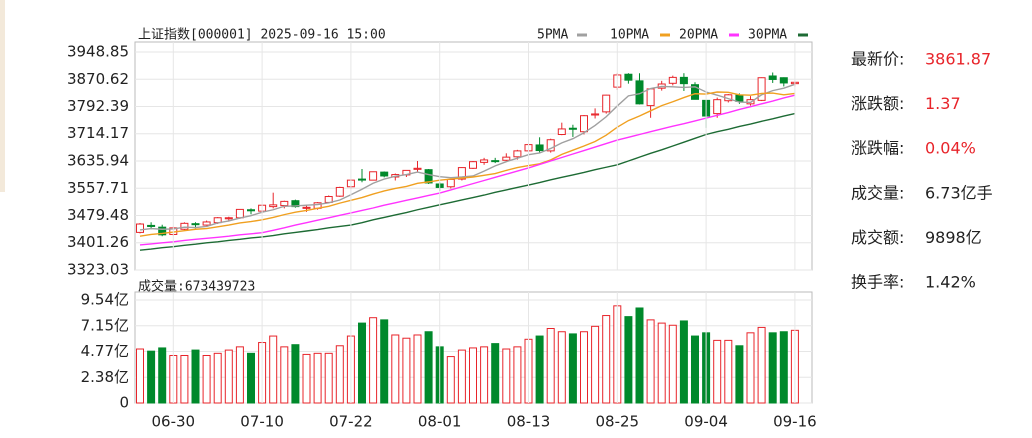  Describe the element at coordinates (943, 103) in the screenshot. I see `info-value: 1.37` at that location.